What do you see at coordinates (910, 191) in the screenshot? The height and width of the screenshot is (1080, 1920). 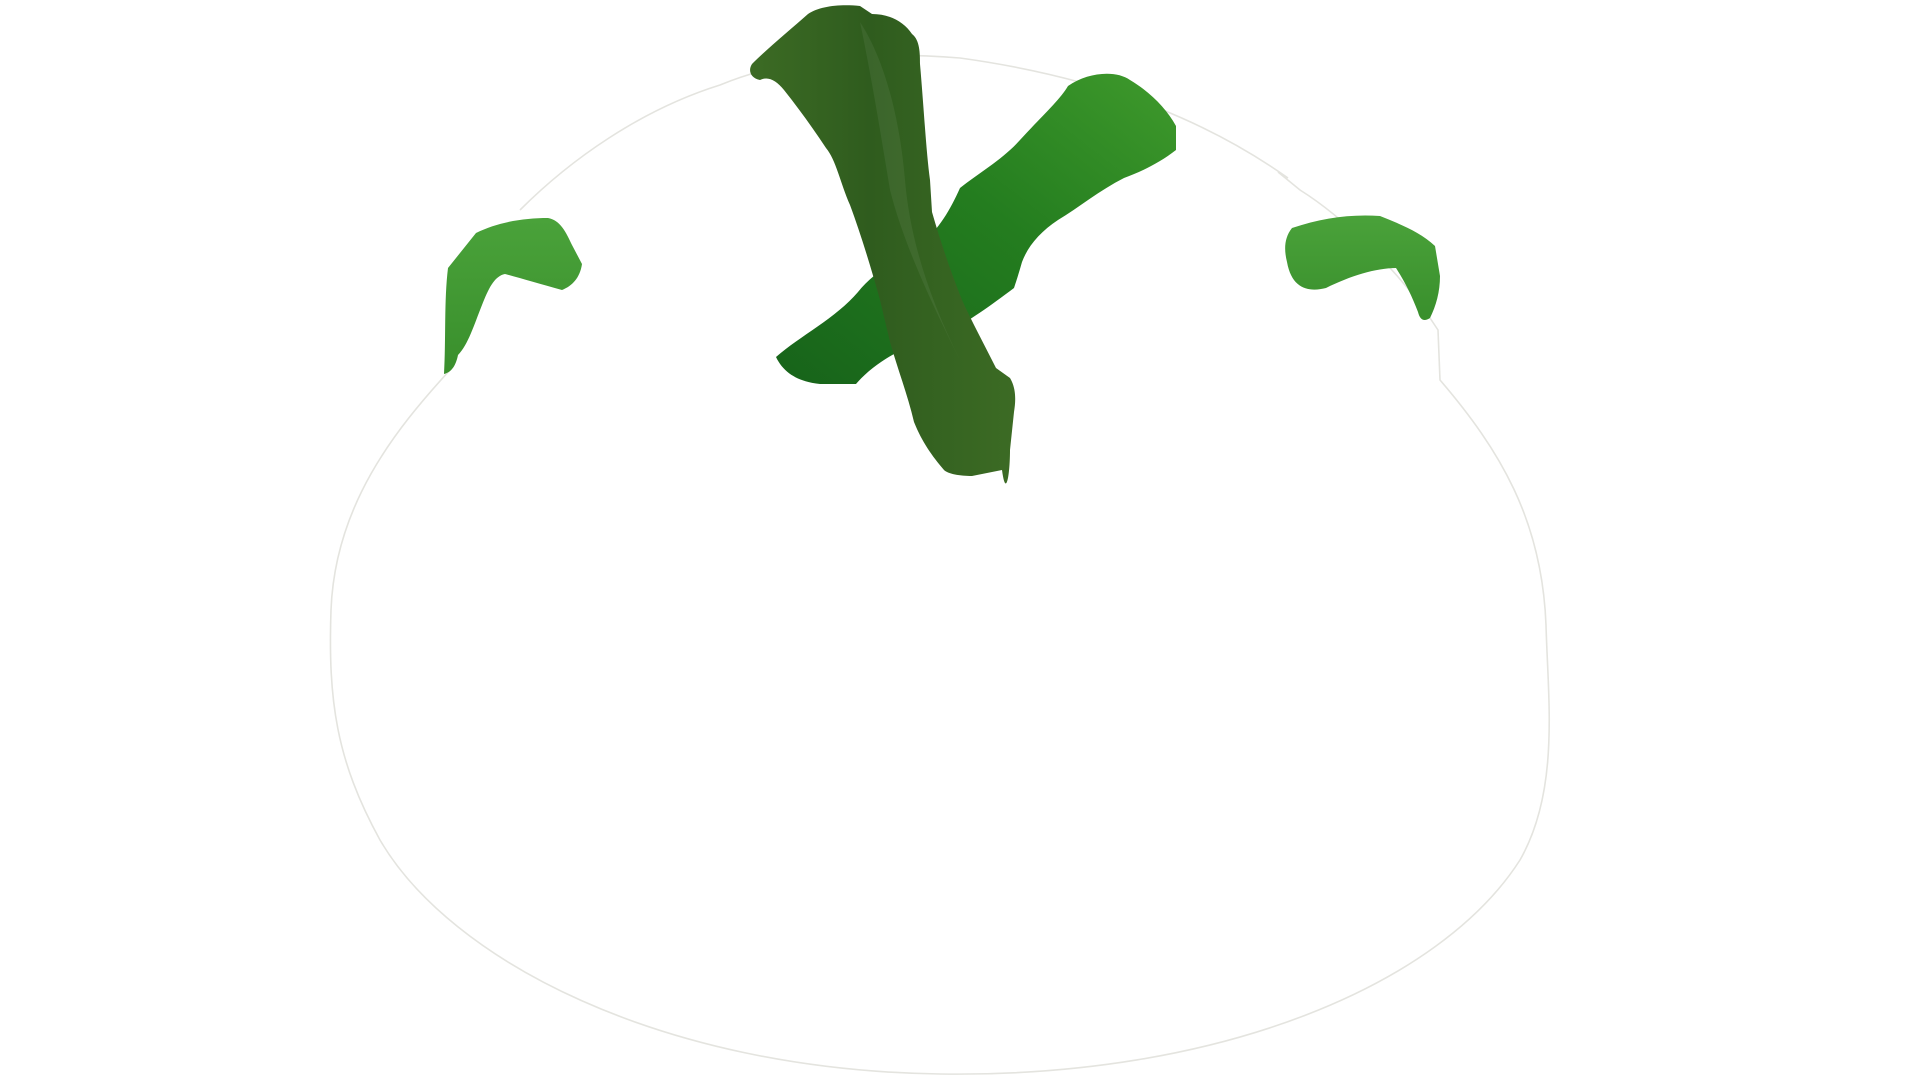 I see `stem-highlight` at bounding box center [910, 191].